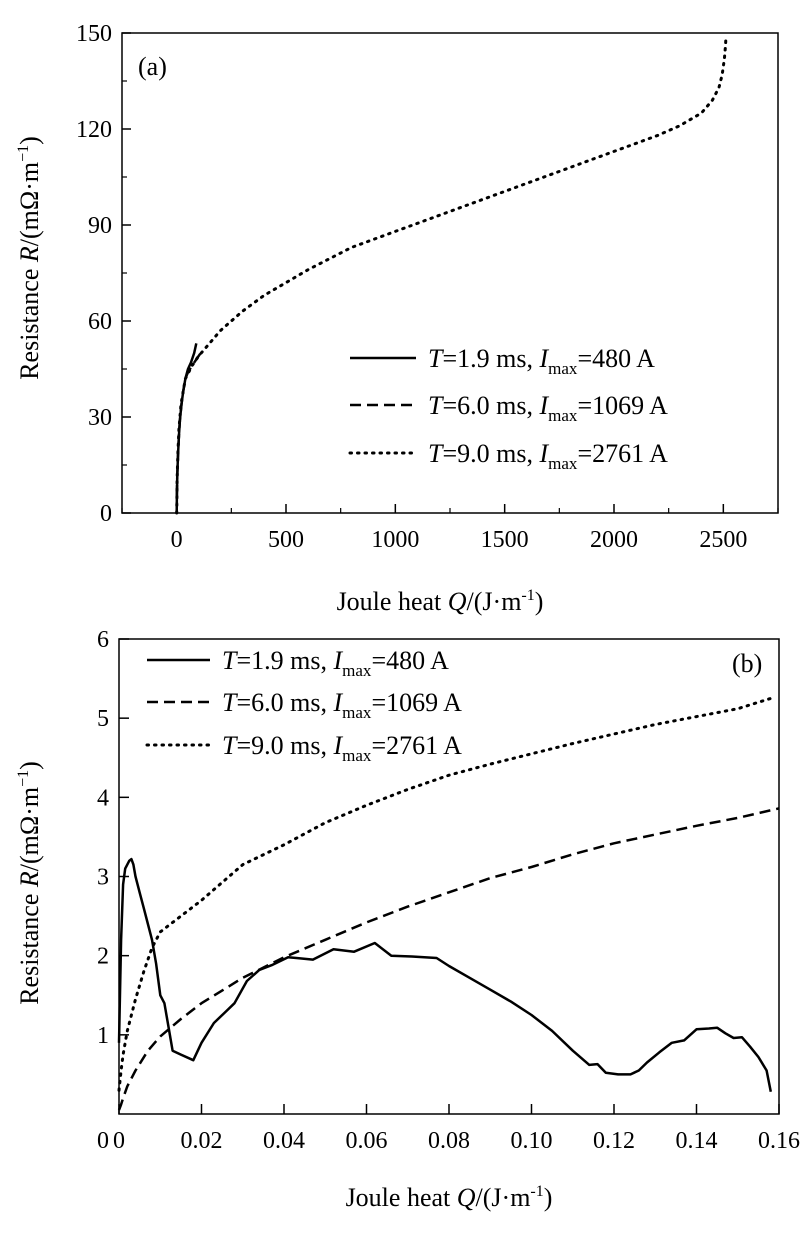  I want to click on y-axis-title-a: Resistance R/(mΩ·m−1), so click(29, 258).